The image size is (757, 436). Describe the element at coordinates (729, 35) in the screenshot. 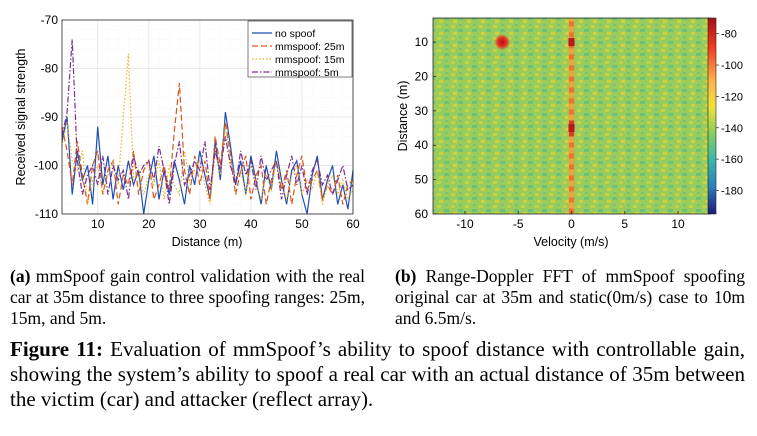

I see `colorbar-tick-label: -80` at that location.